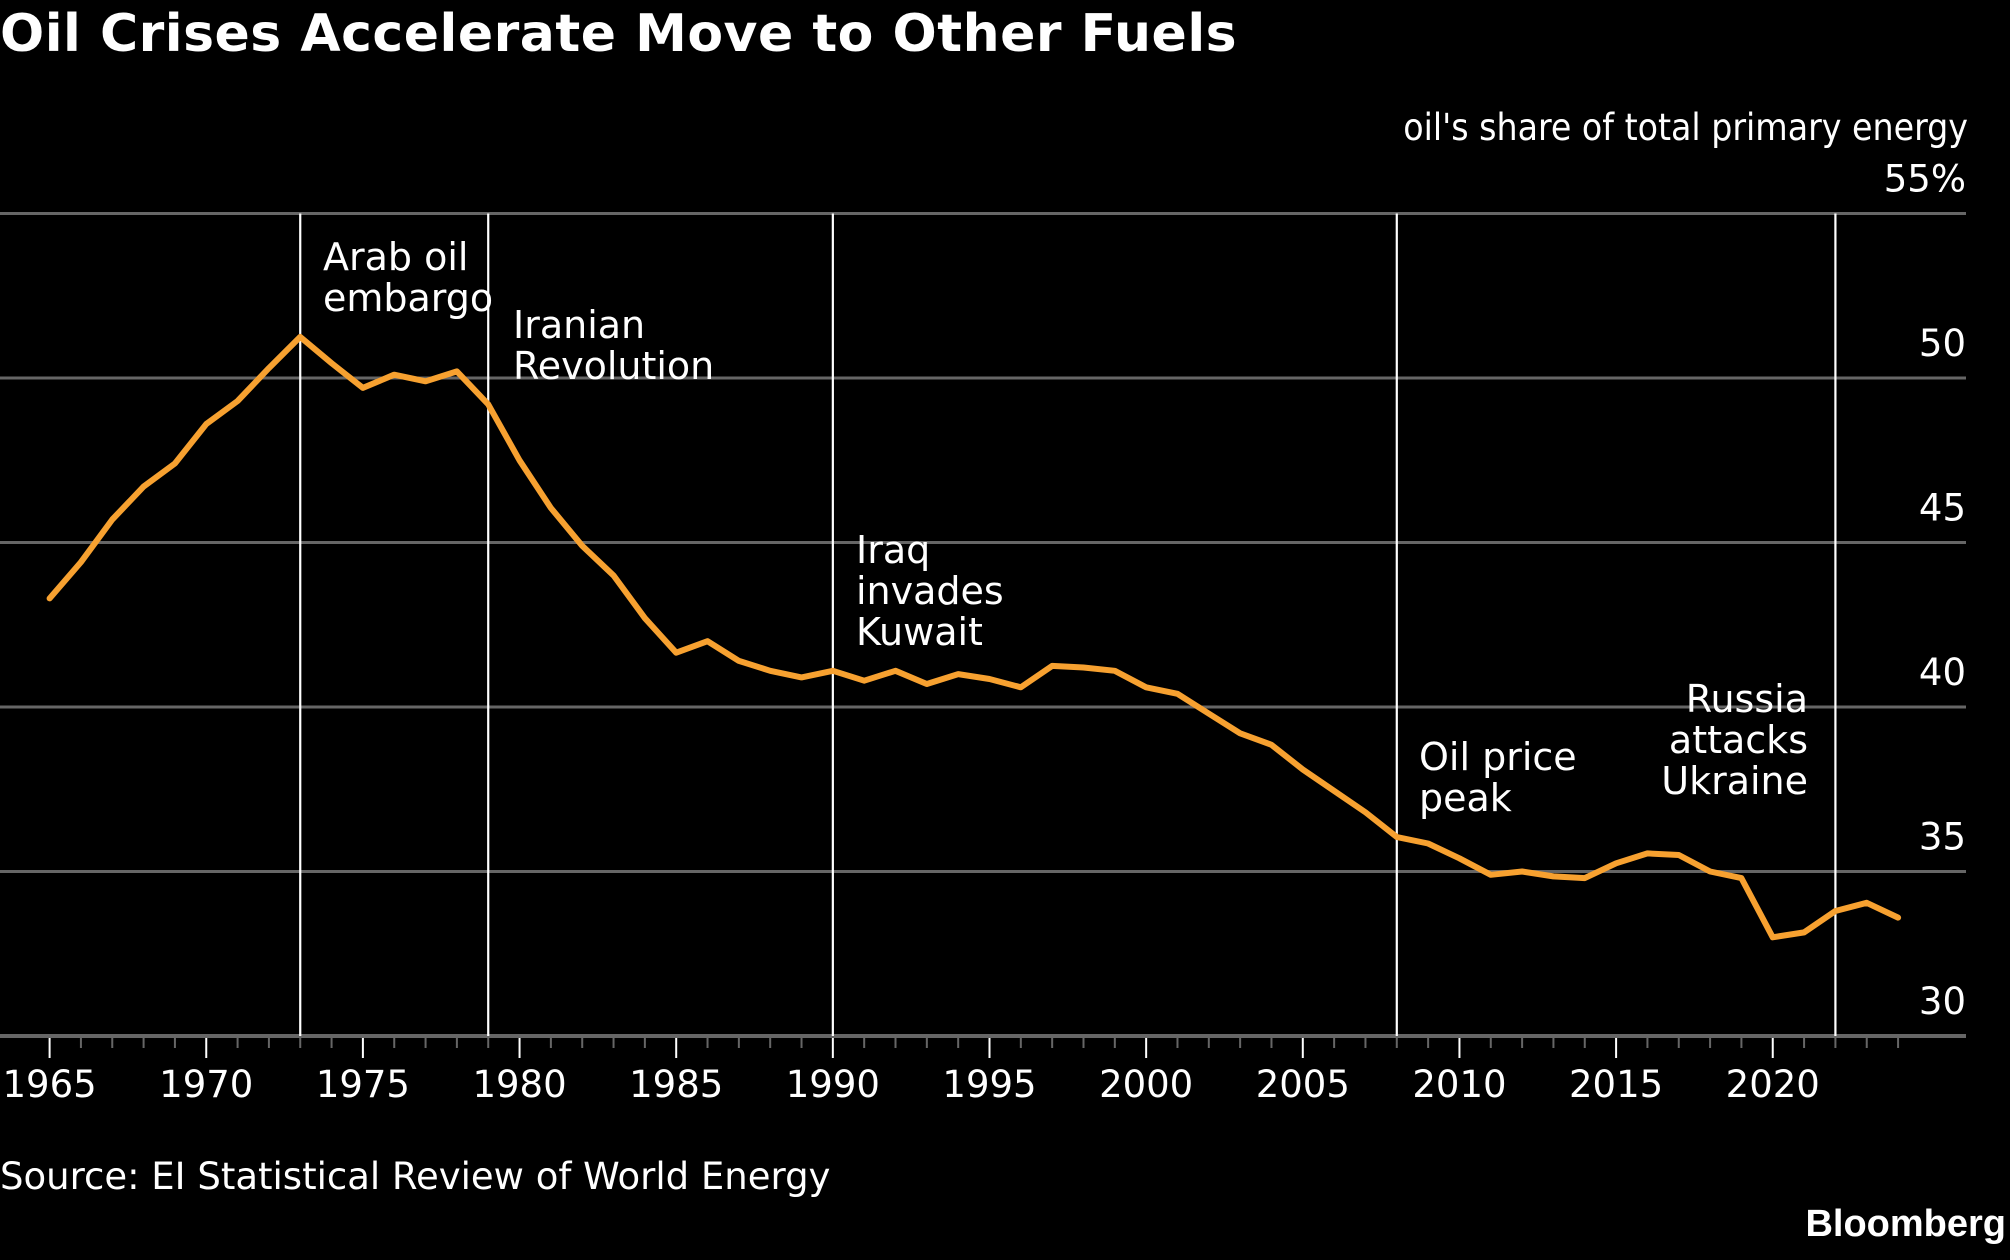 Image resolution: width=2010 pixels, height=1260 pixels. What do you see at coordinates (579, 325) in the screenshot?
I see `annotation-label: Iranian` at bounding box center [579, 325].